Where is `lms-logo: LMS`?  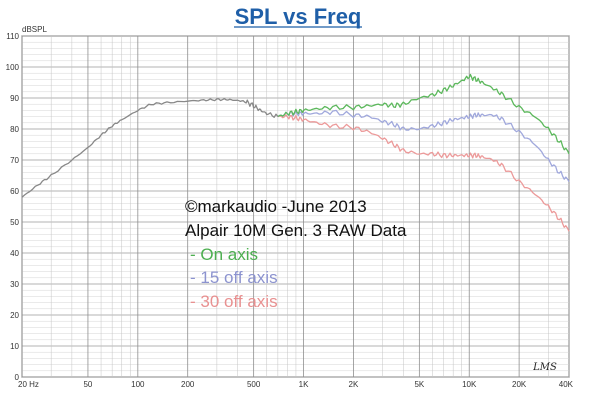
lms-logo: LMS is located at coordinates (544, 367).